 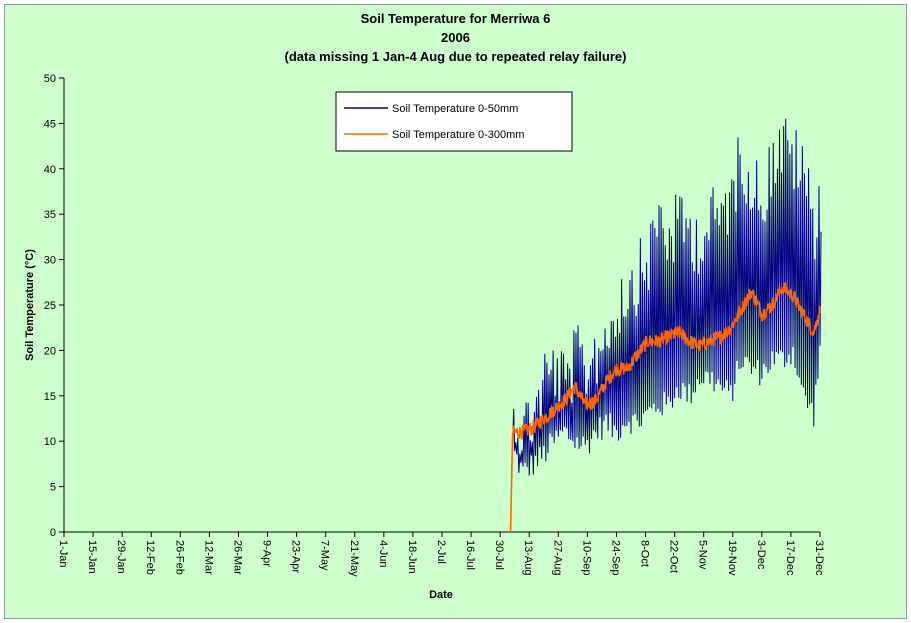 I want to click on x-tick-label: 18-Jun, so click(x=412, y=557).